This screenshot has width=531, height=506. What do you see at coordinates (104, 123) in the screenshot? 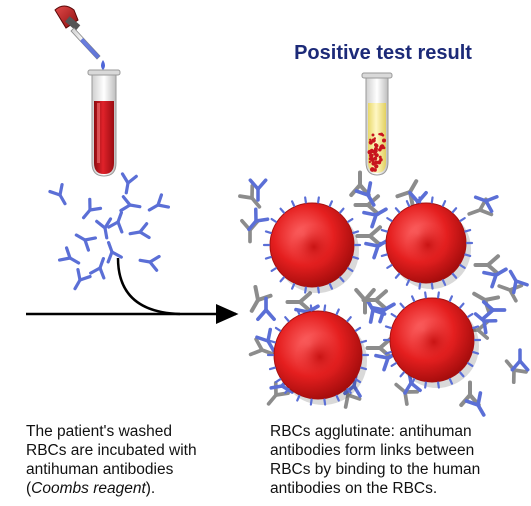
I see `blood-test-tube-icon` at bounding box center [104, 123].